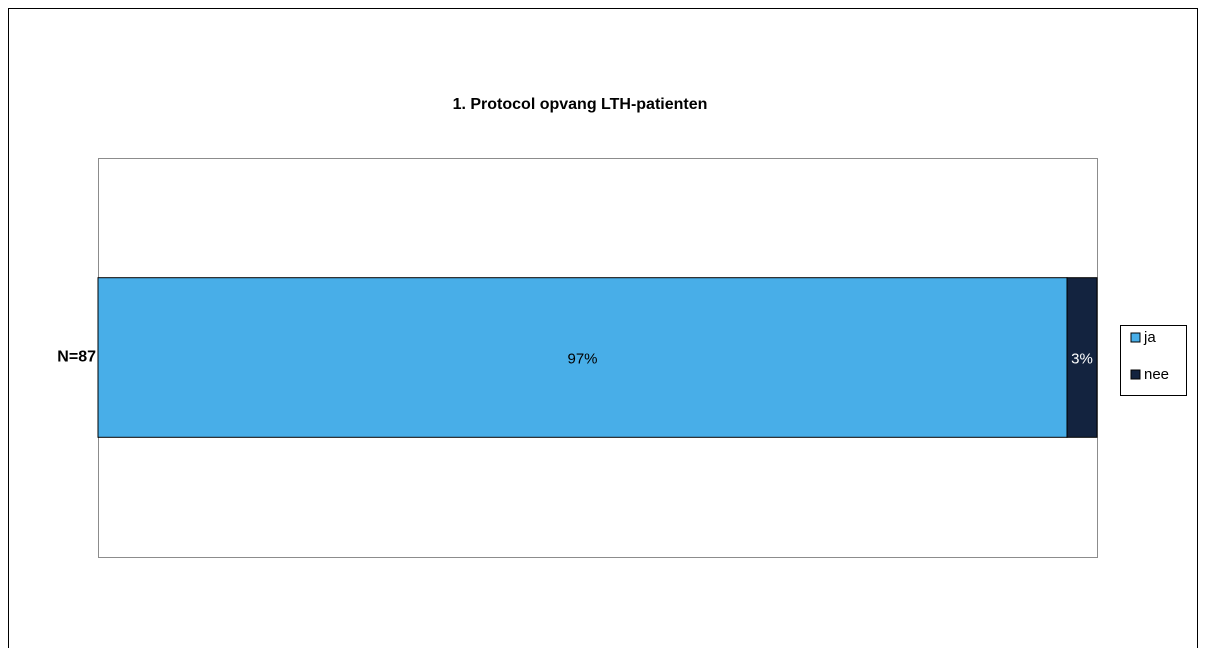 The width and height of the screenshot is (1206, 648). What do you see at coordinates (580, 104) in the screenshot?
I see `chart-title: 1. Protocol opvang LTH-patienten` at bounding box center [580, 104].